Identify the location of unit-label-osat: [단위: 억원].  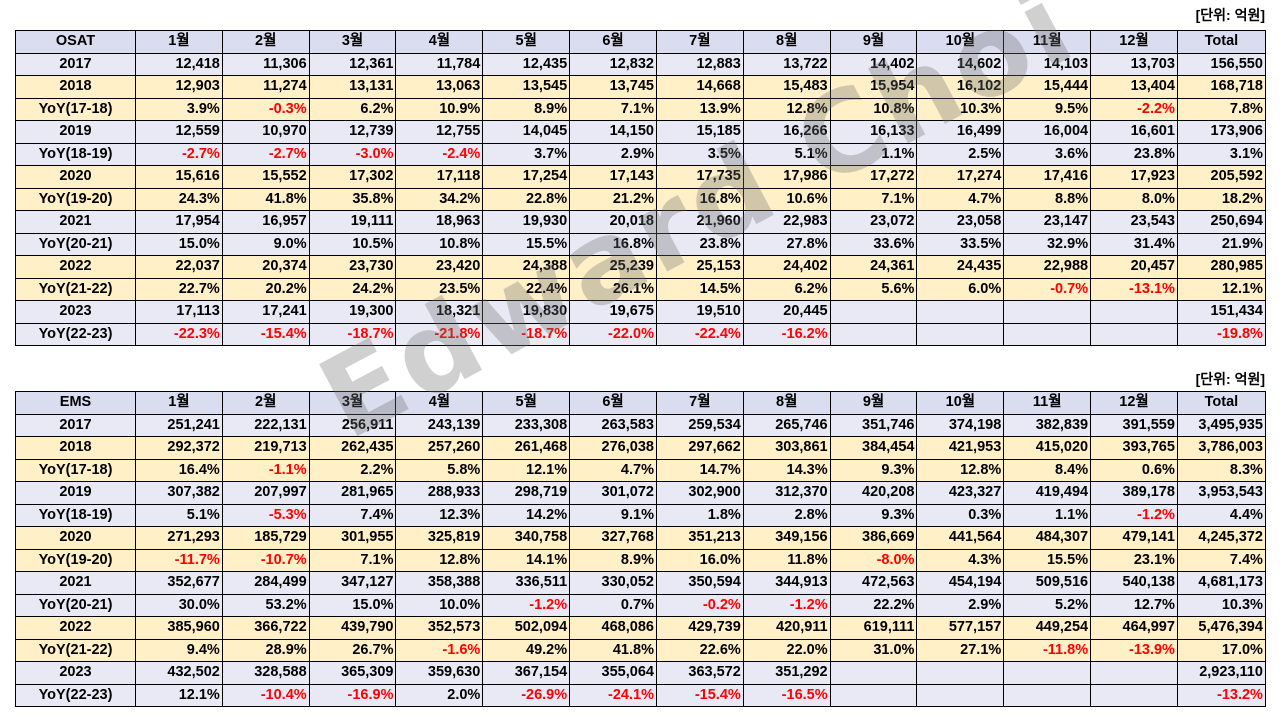
(1230, 15).